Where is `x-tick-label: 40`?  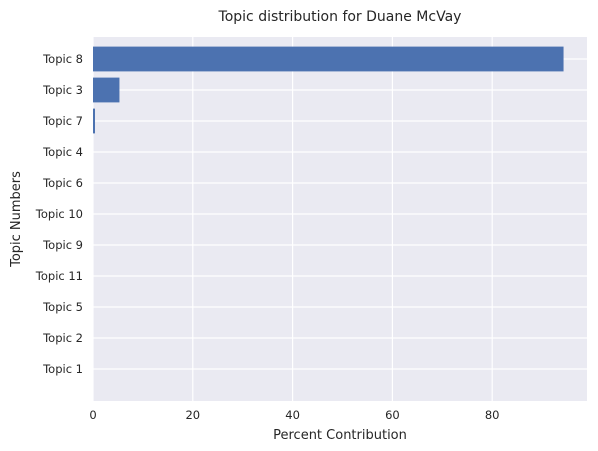 x-tick-label: 40 is located at coordinates (292, 415).